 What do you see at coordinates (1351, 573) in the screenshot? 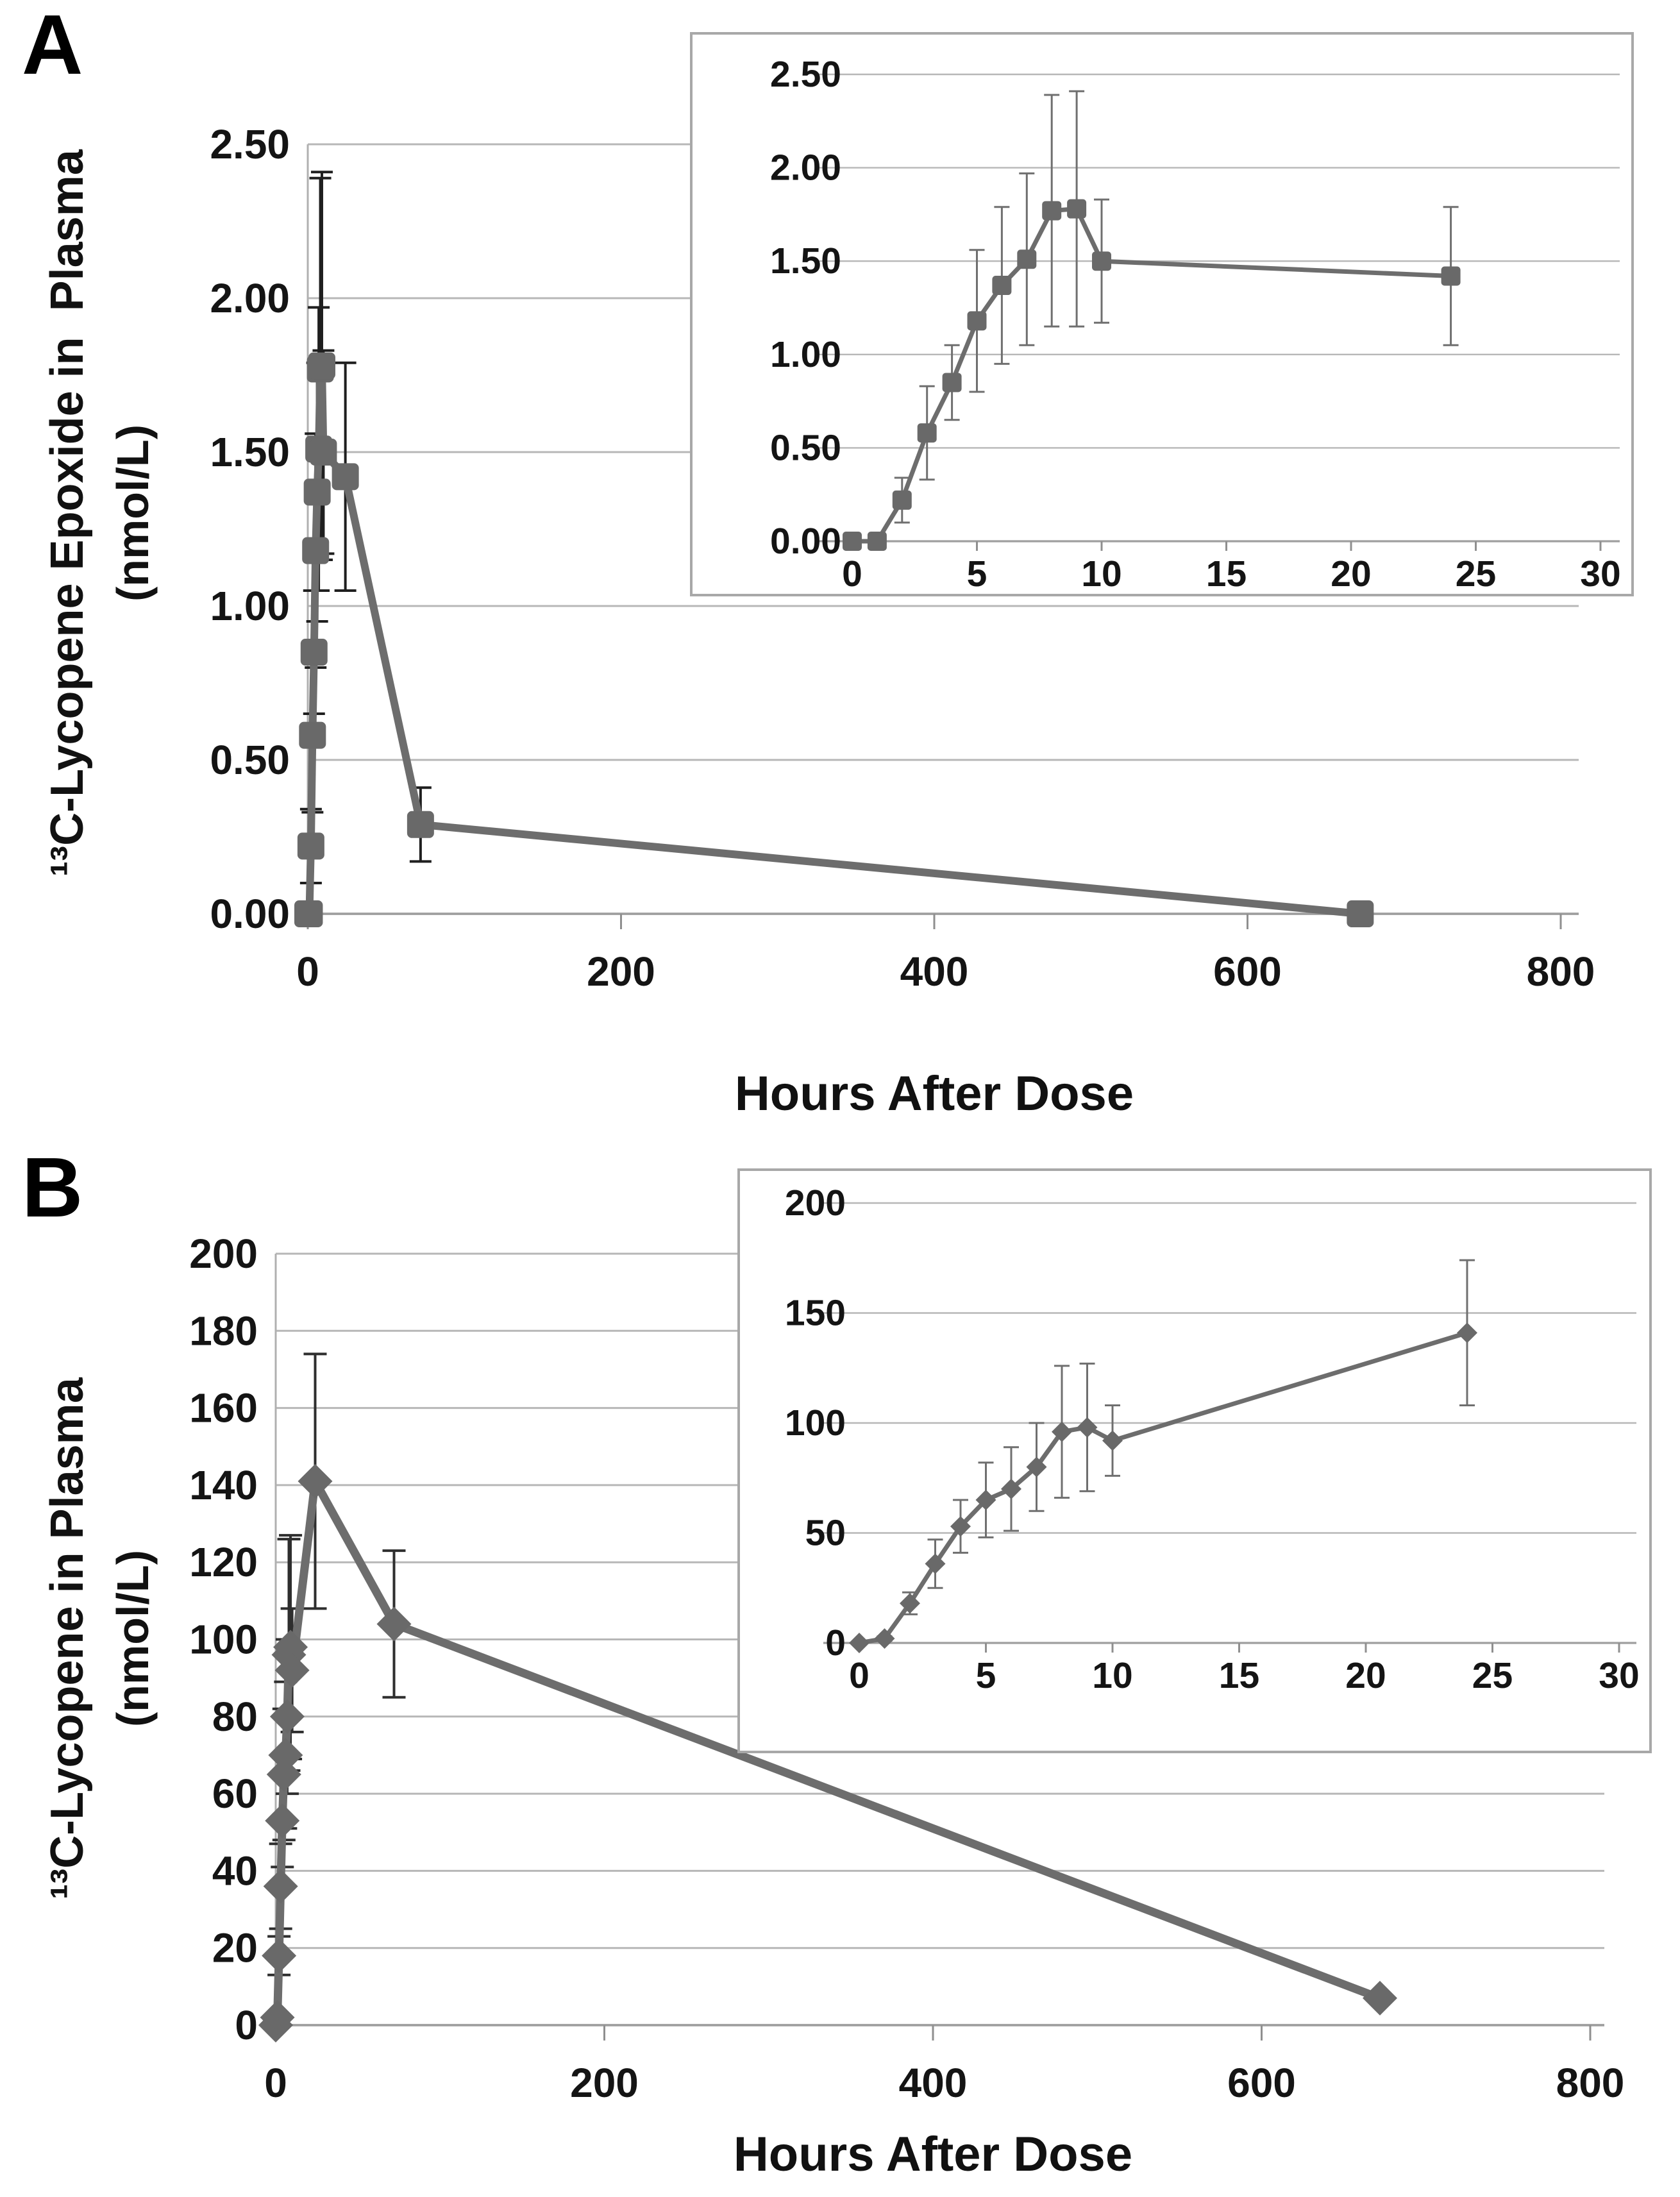
I see `panel-a-inset-x-tick-label: 20` at bounding box center [1351, 573].